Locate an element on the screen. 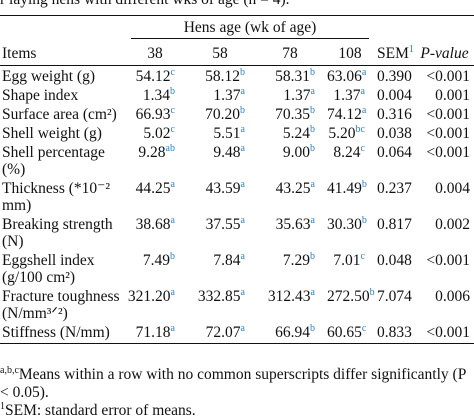  column-header: 108 is located at coordinates (350, 54).